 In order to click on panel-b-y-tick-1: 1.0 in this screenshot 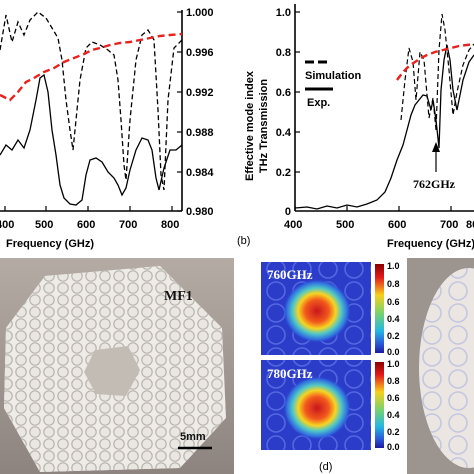, I will do `click(283, 13)`.